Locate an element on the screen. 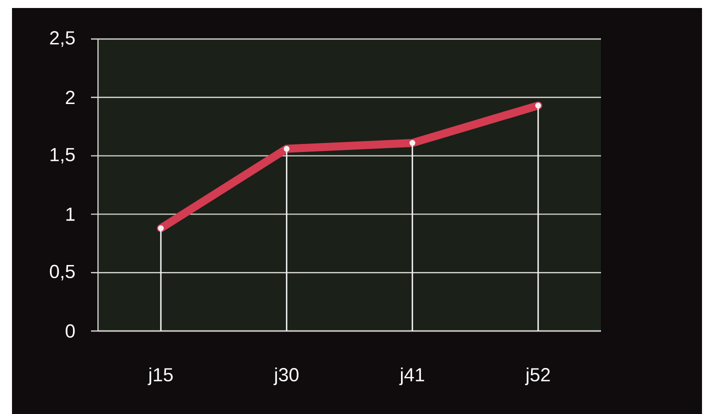 Image resolution: width=710 pixels, height=414 pixels. x-tick-label: j30 is located at coordinates (286, 377).